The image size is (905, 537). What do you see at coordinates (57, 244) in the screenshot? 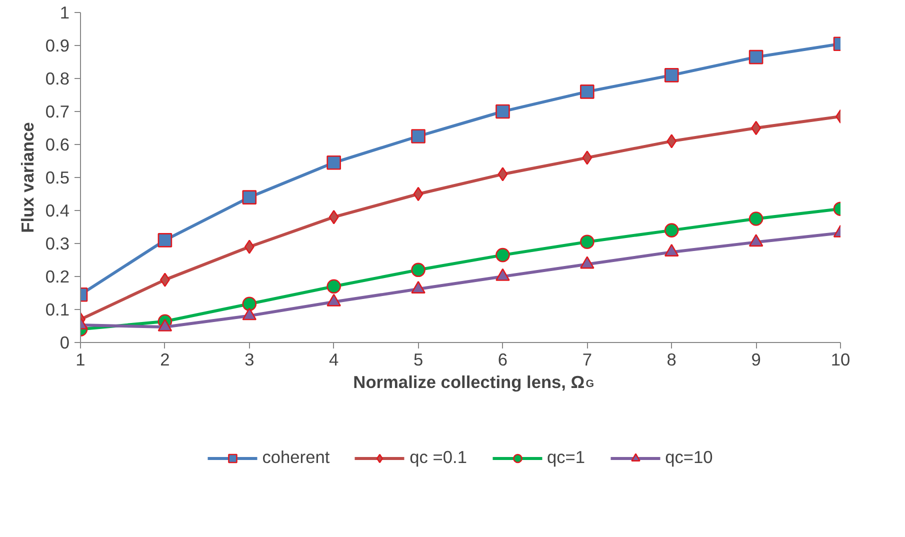
I see `y-tick-label: 0.3` at bounding box center [57, 244].